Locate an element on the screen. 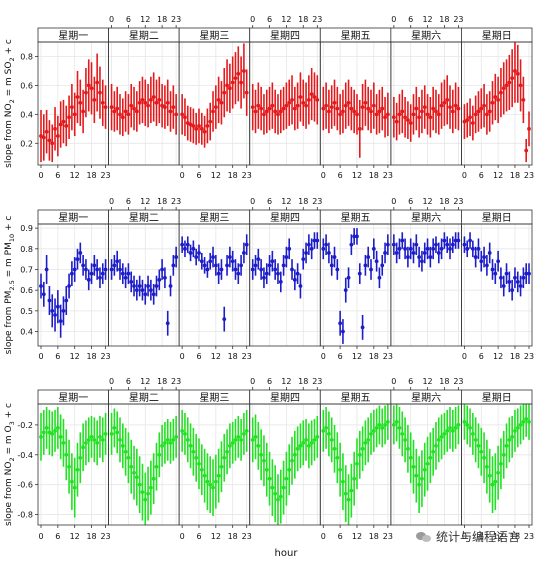 The image size is (554, 565). panel-o3-7: 星期日 0 6 12 18 23 is located at coordinates (497, 465).